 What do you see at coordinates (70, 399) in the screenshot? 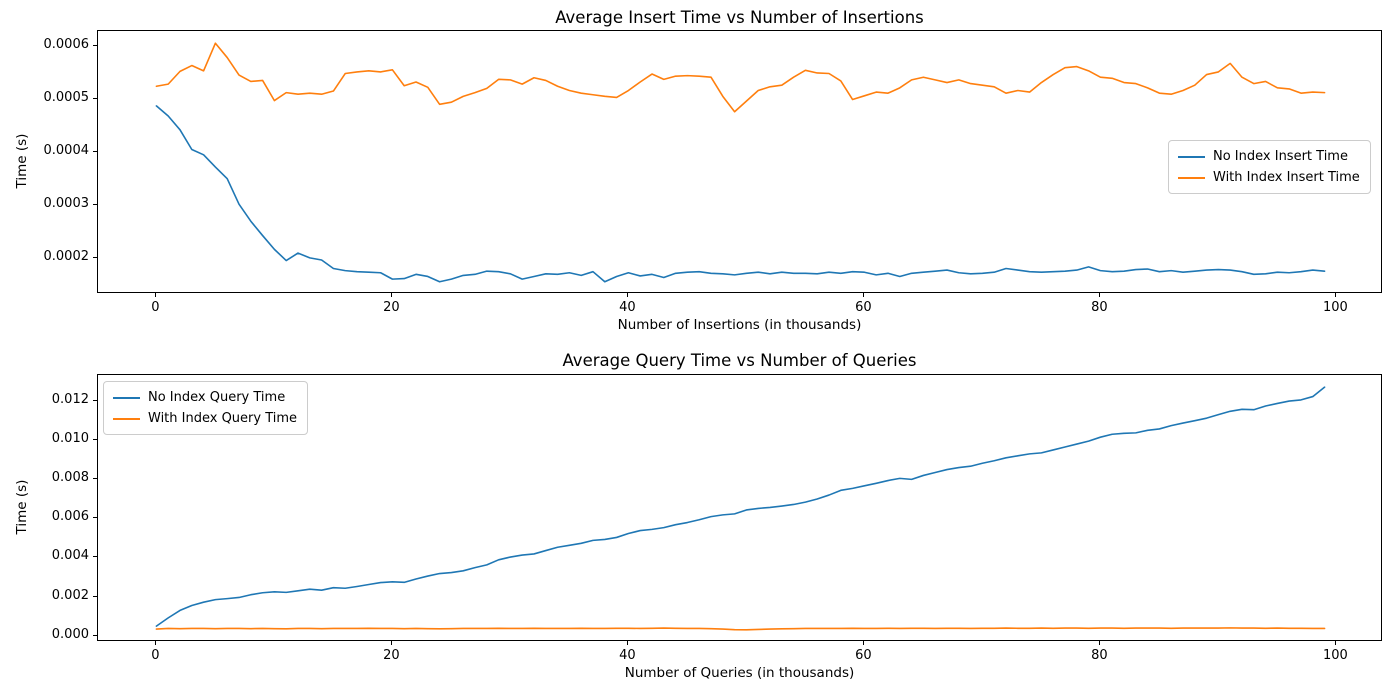
I see `y-tick-label: 0.012` at bounding box center [70, 399].